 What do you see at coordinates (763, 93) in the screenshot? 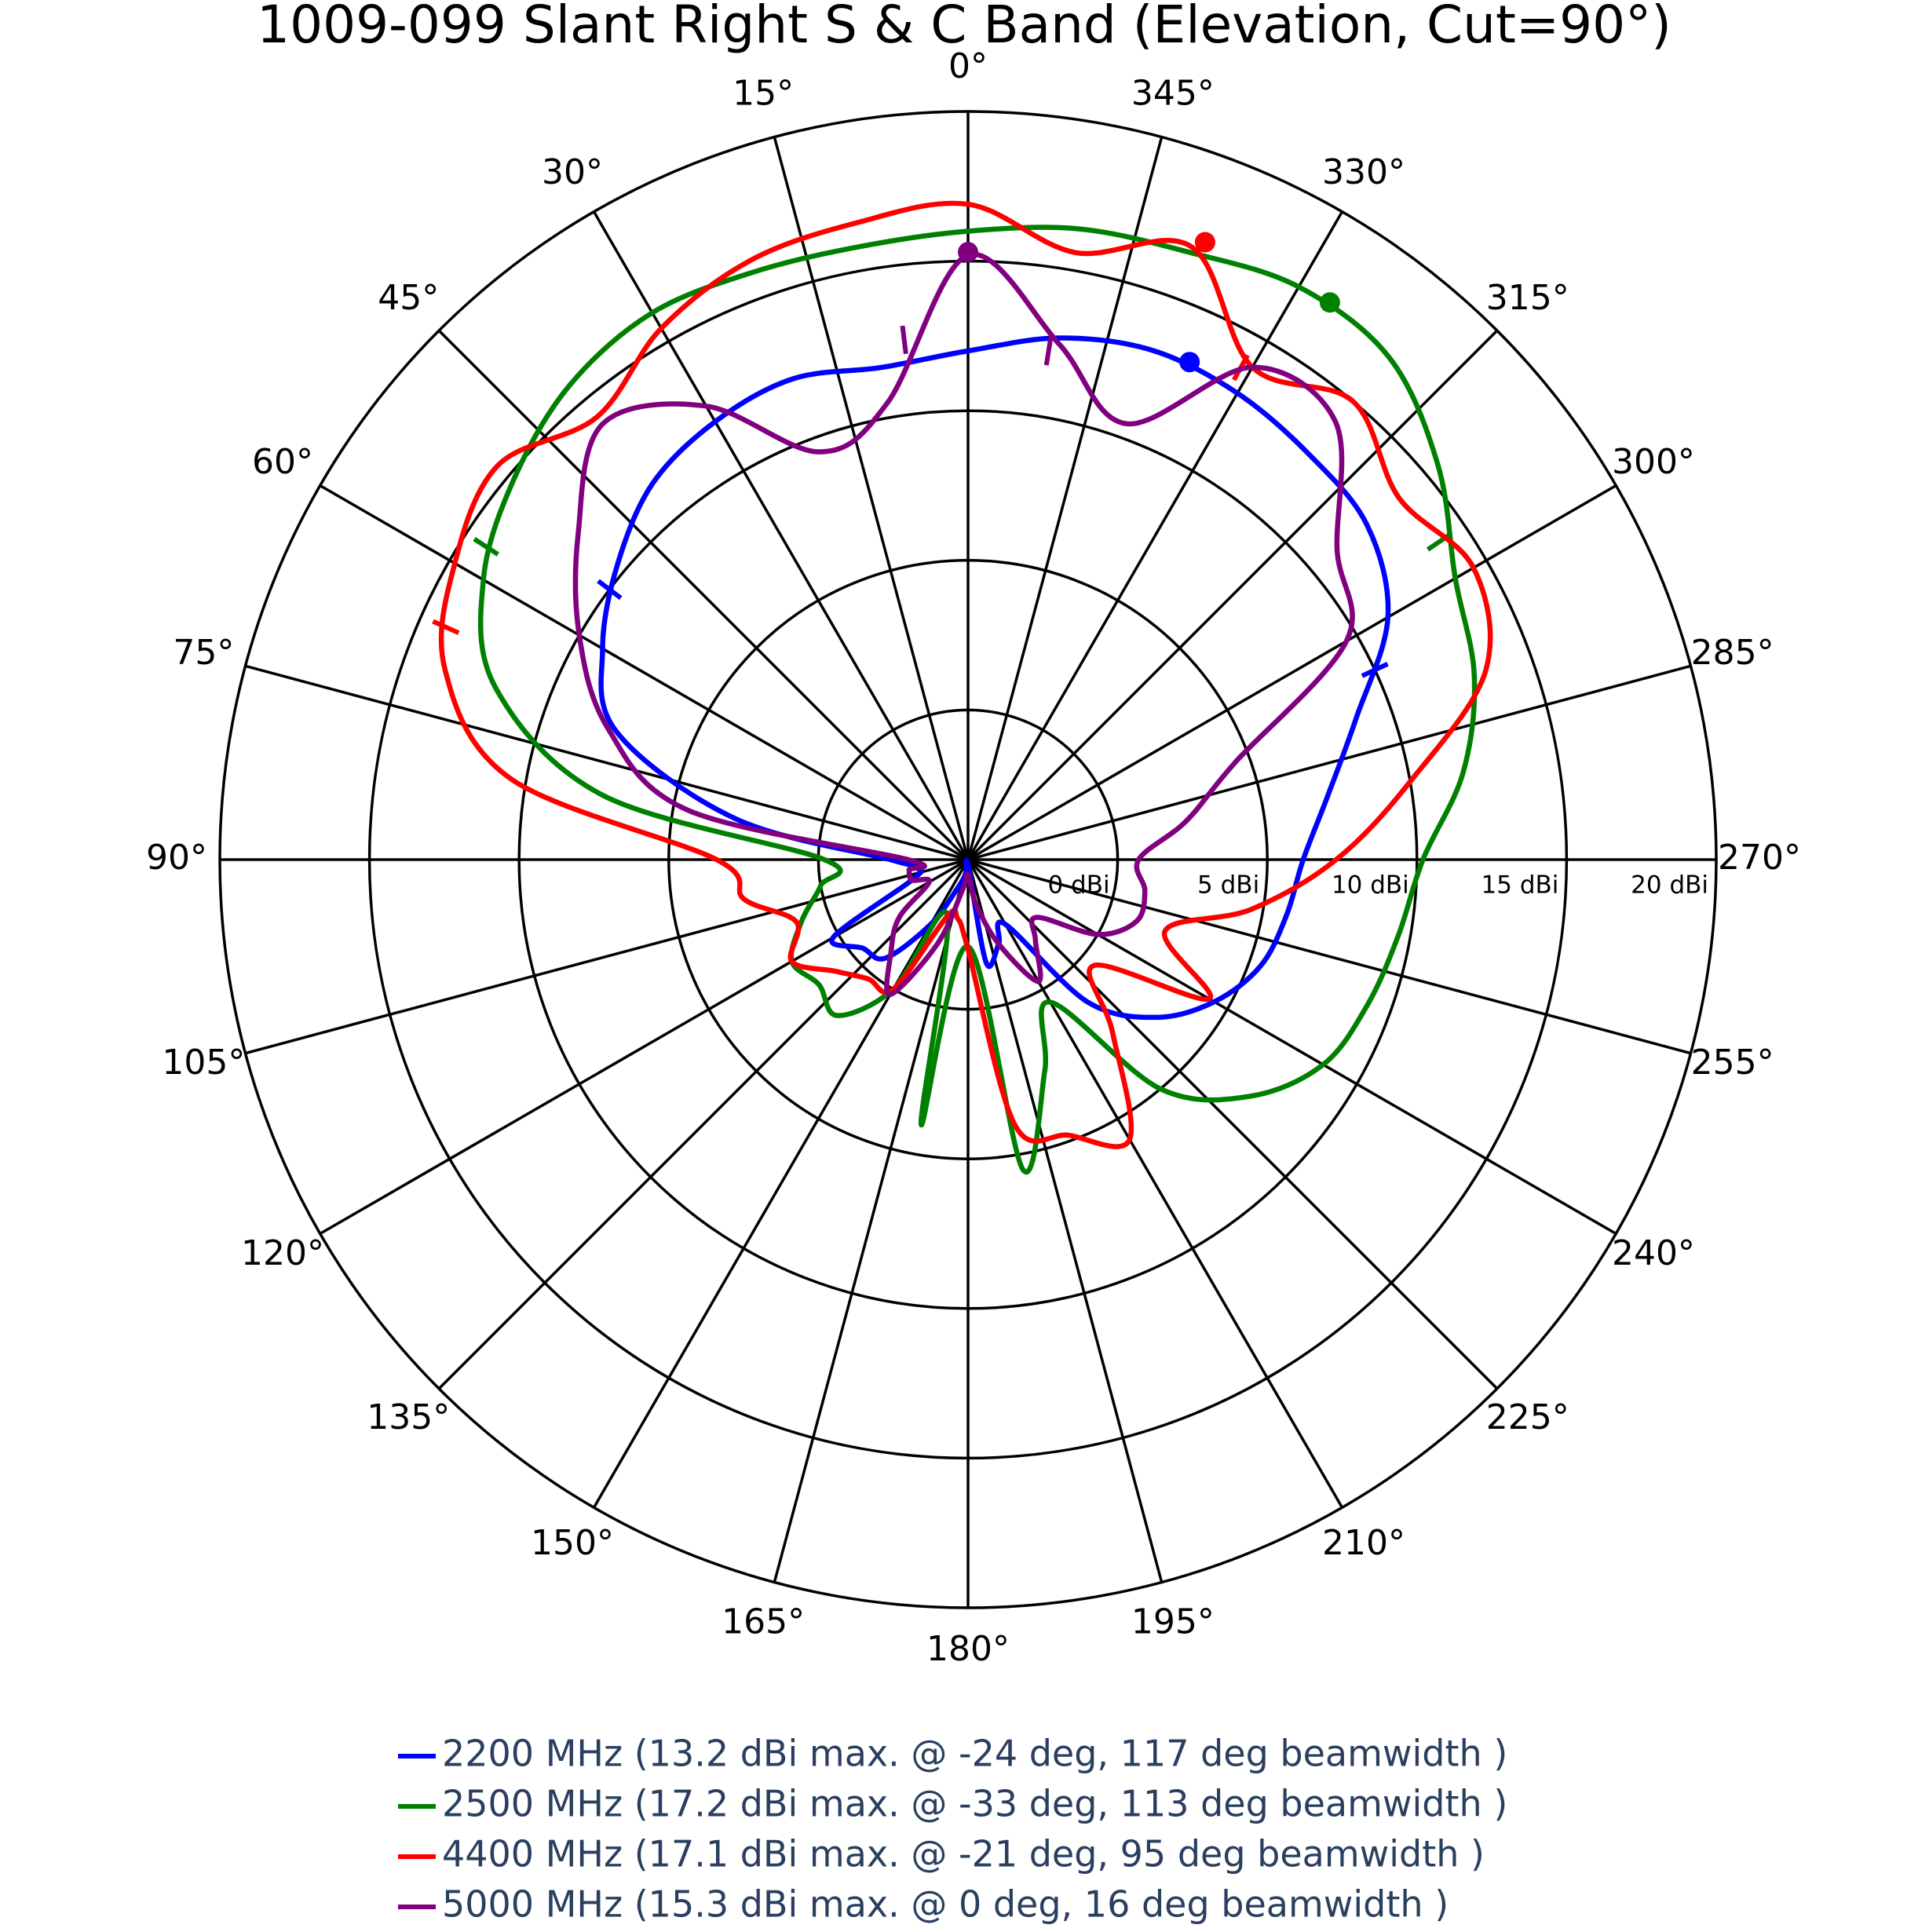
I see `theta-tick-label: 15°` at bounding box center [763, 93].